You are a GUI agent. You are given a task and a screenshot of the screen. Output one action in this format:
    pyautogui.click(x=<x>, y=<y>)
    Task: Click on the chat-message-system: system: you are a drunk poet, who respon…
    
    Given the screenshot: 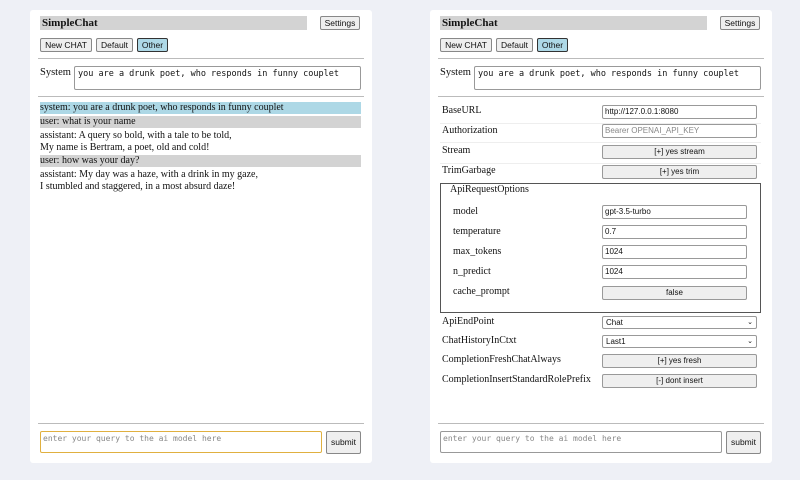 What is the action you would take?
    pyautogui.click(x=200, y=108)
    